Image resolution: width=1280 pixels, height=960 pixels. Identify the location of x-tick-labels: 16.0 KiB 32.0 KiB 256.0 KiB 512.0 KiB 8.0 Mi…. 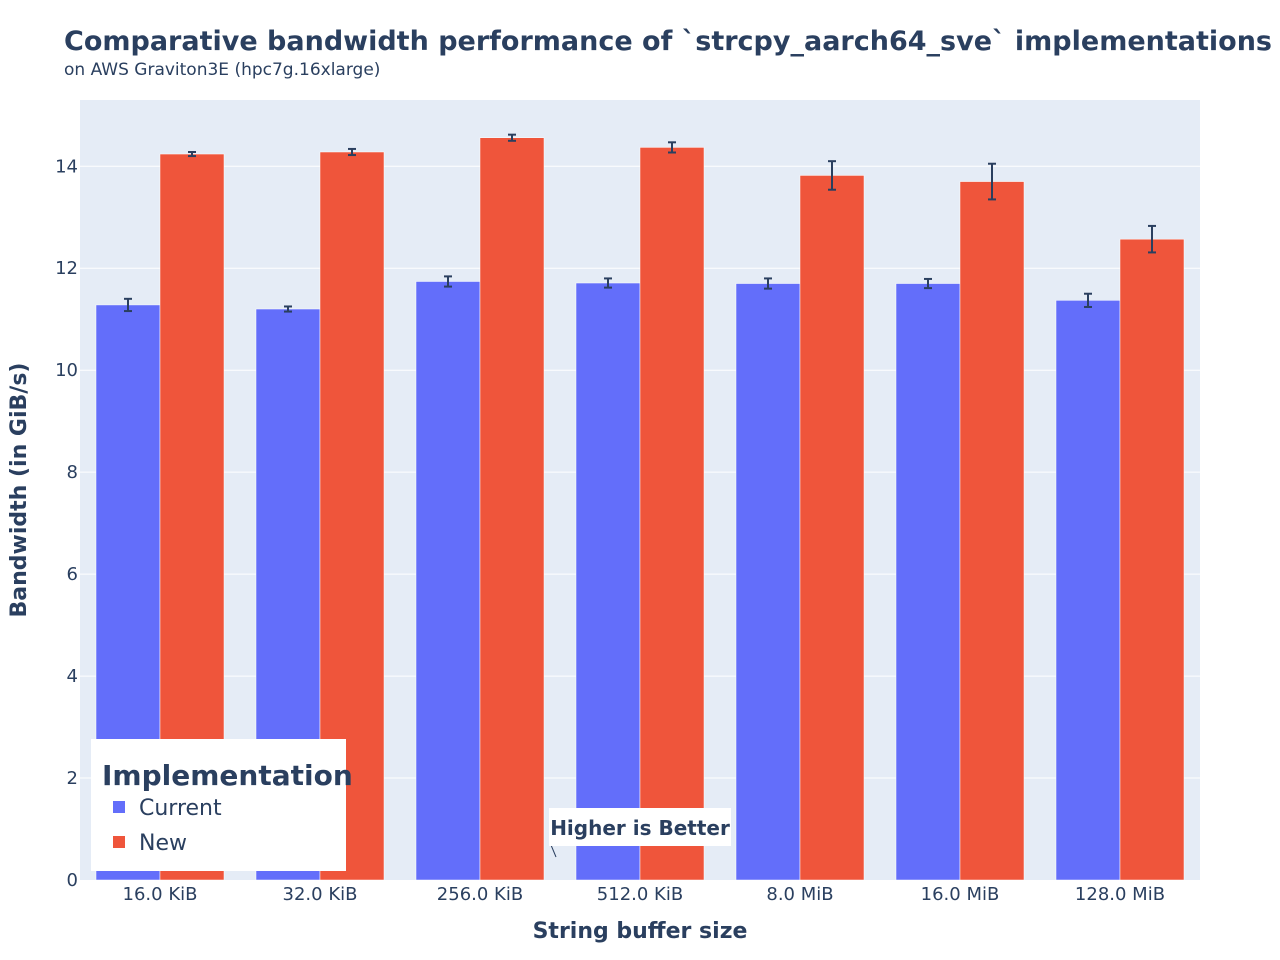
(644, 894).